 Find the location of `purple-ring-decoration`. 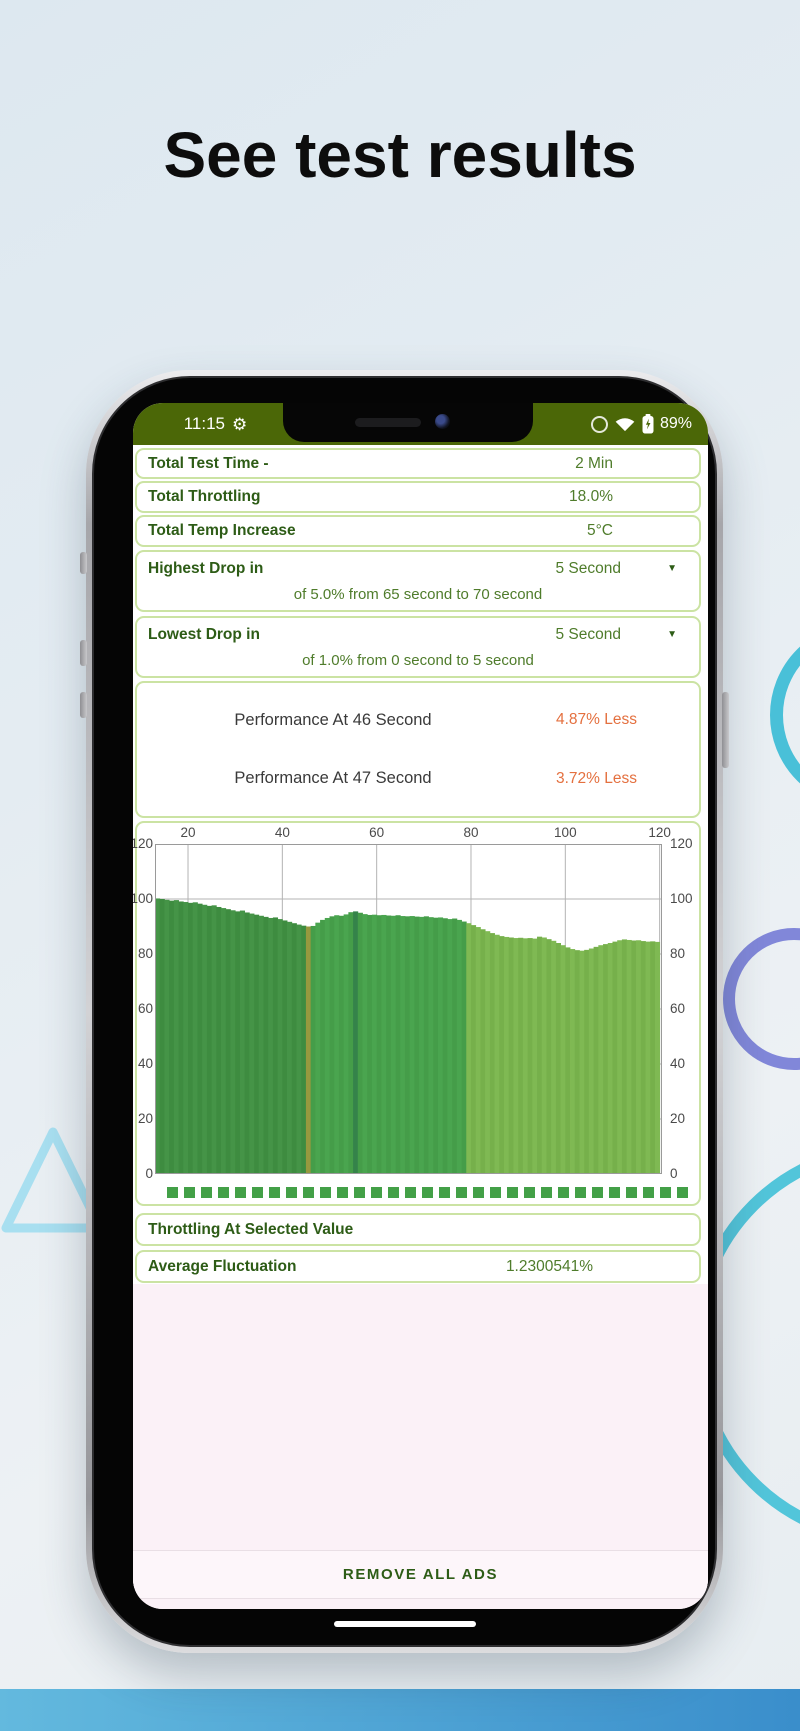

purple-ring-decoration is located at coordinates (761, 999).